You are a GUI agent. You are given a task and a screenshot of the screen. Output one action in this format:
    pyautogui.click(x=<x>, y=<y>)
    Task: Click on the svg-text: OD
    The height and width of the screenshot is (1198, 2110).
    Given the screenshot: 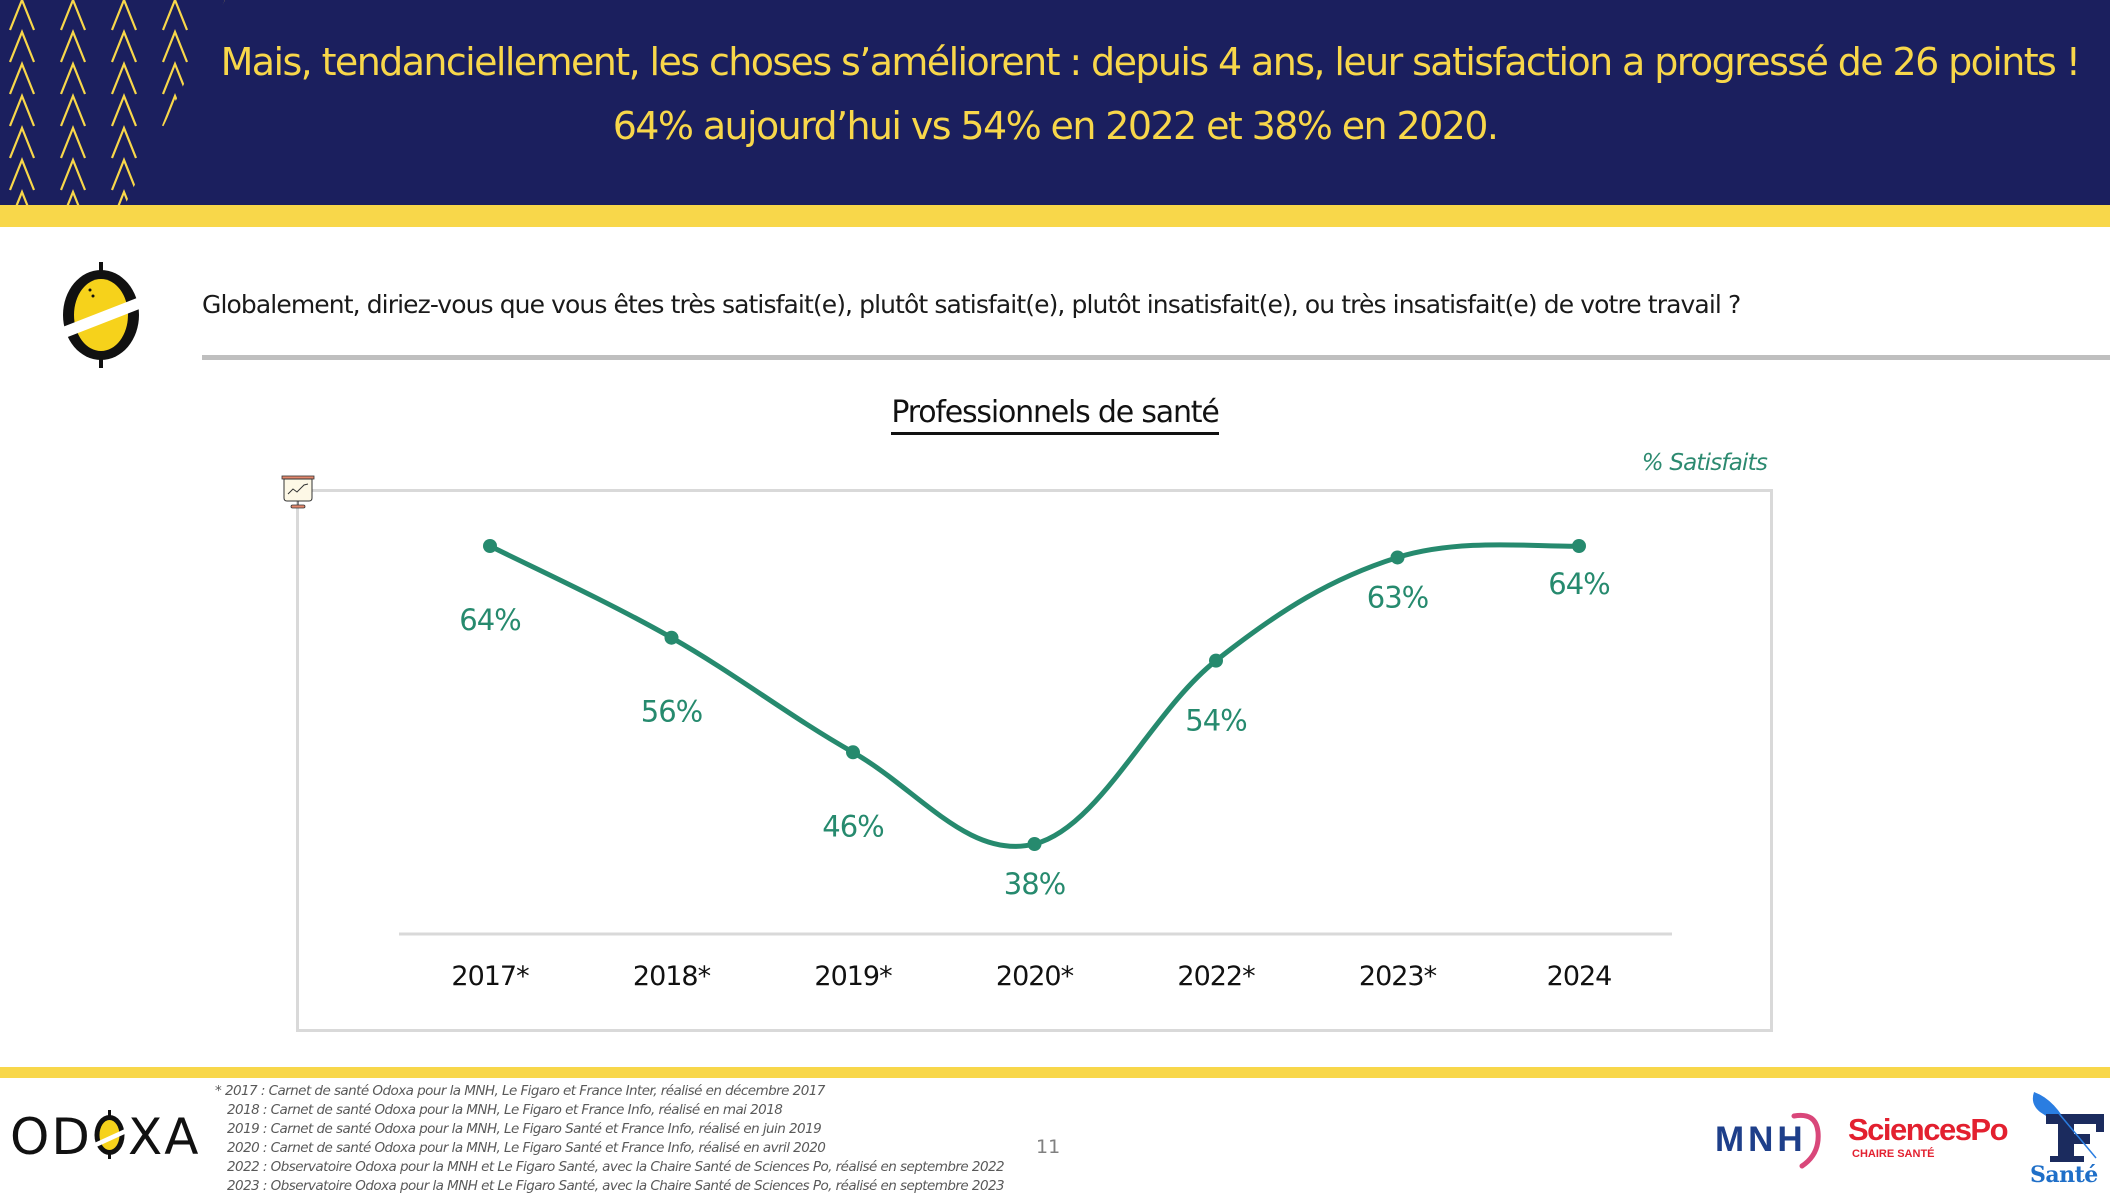 What is the action you would take?
    pyautogui.click(x=51, y=1134)
    